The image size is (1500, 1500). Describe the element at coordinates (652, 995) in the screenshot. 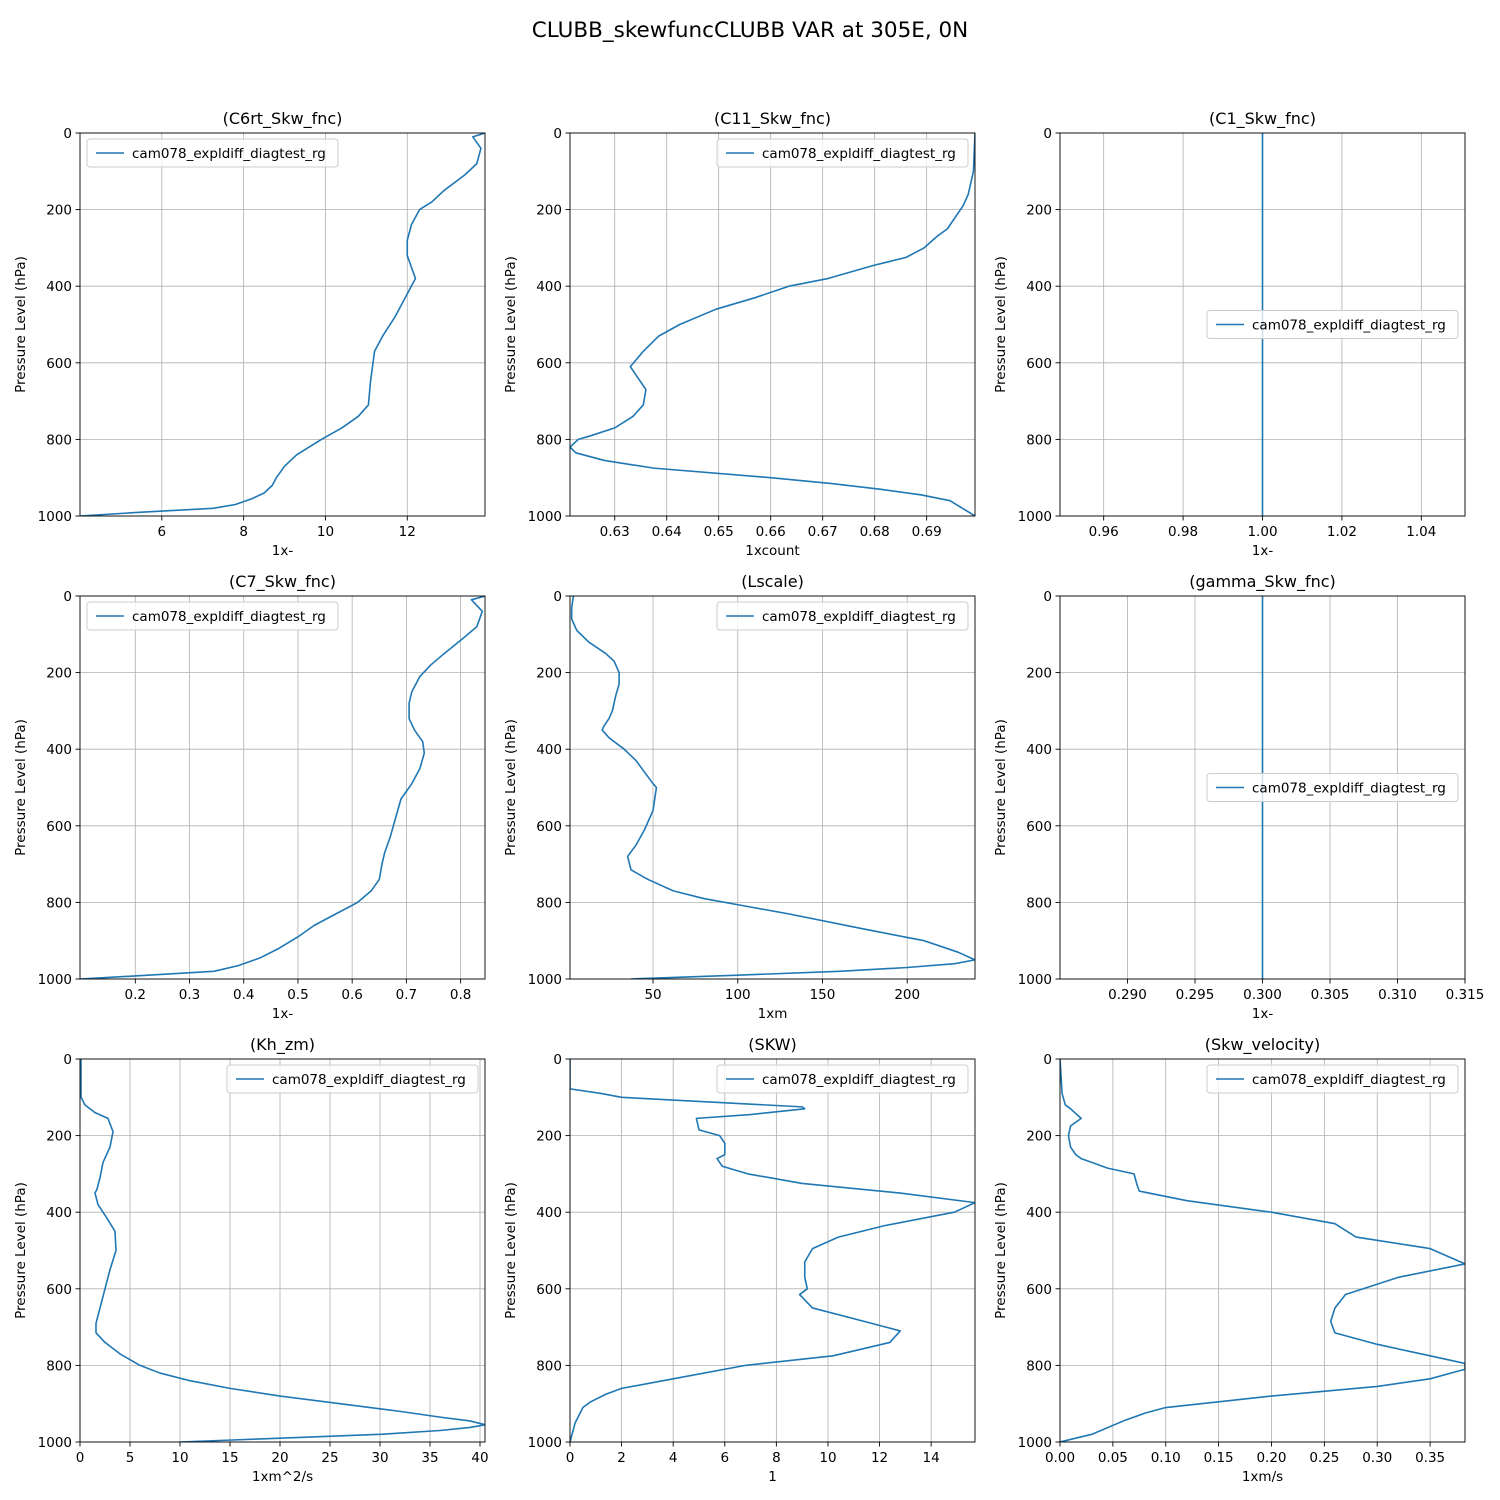

I see `x-tick-label: 50` at that location.